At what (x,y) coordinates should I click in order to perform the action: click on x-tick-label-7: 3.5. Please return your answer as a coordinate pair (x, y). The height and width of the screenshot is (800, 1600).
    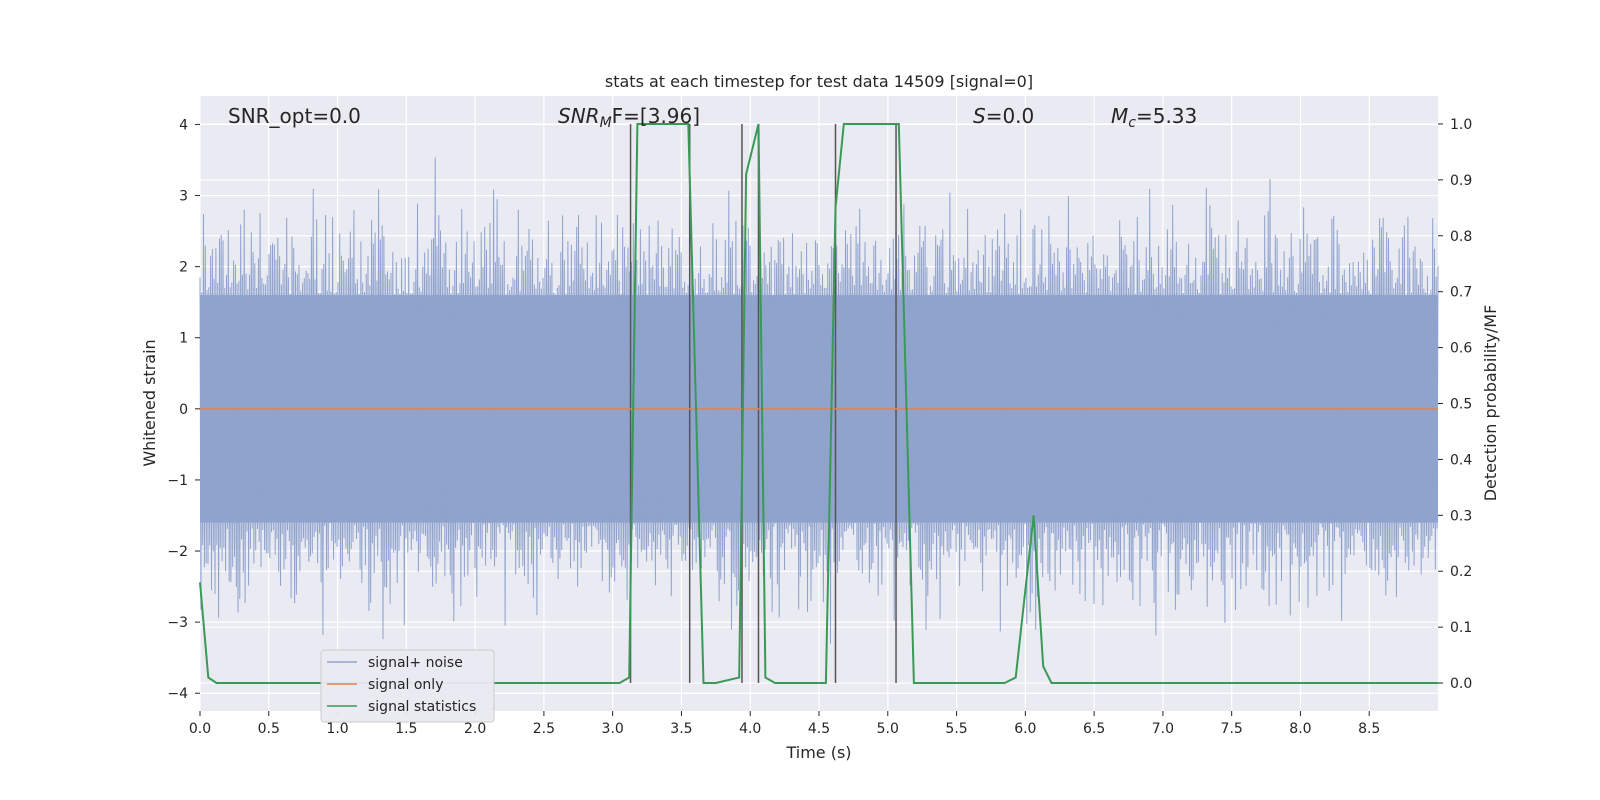
    Looking at the image, I should click on (681, 729).